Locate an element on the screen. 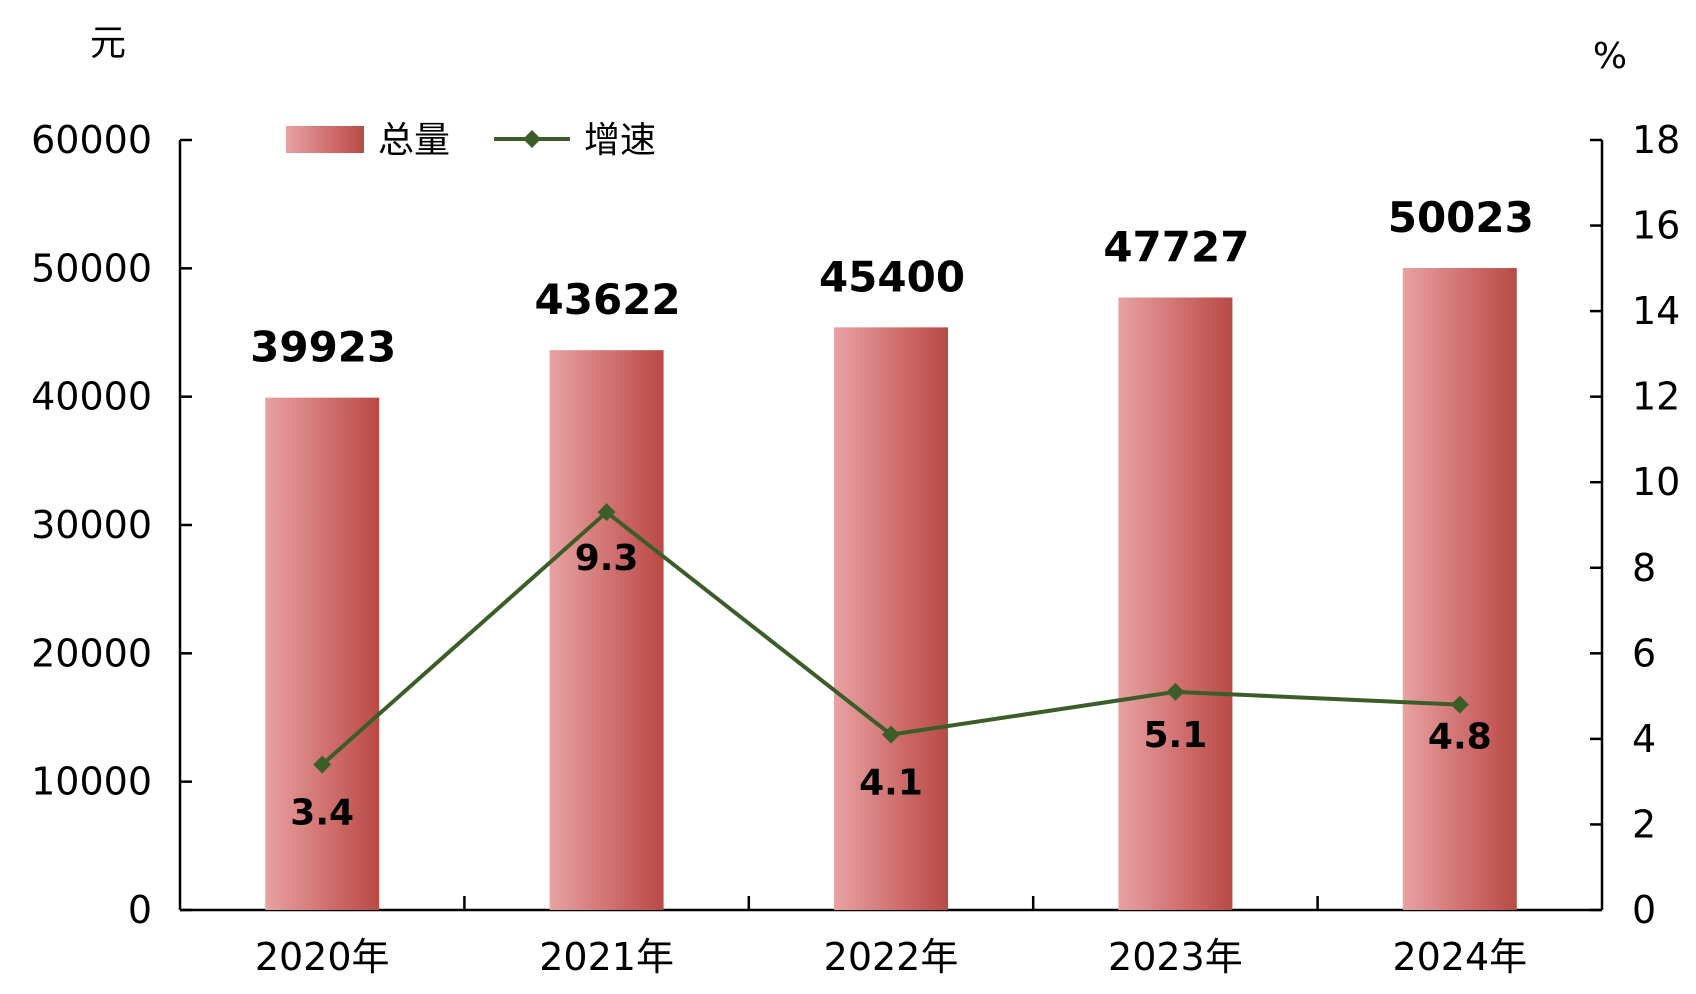  legend-bar-swatch is located at coordinates (325, 139).